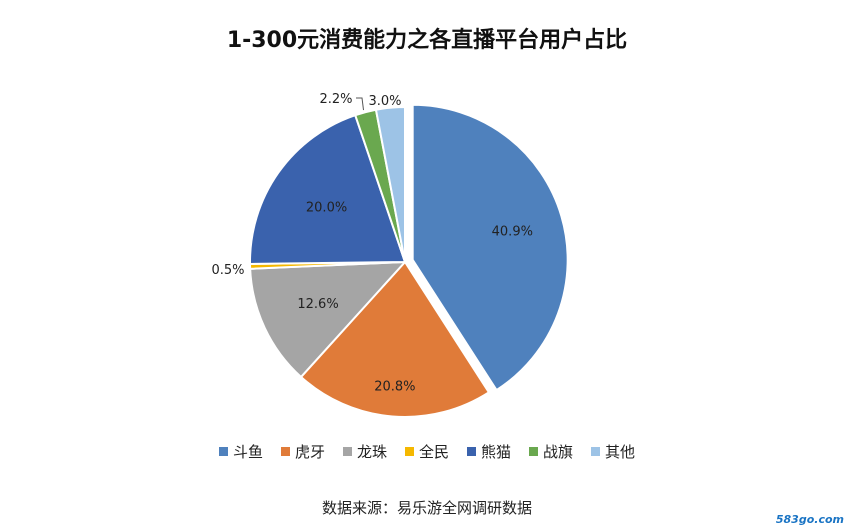 The width and height of the screenshot is (854, 532). Describe the element at coordinates (496, 452) in the screenshot. I see `legend-label: 熊猫` at that location.